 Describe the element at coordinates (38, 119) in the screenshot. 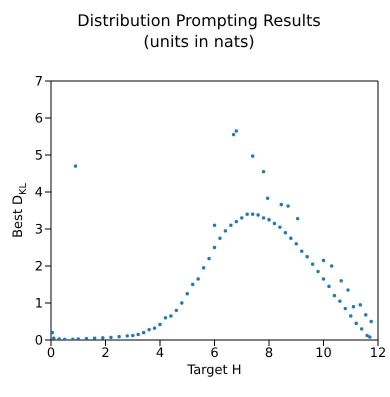

I see `y-tick-label: 6` at that location.